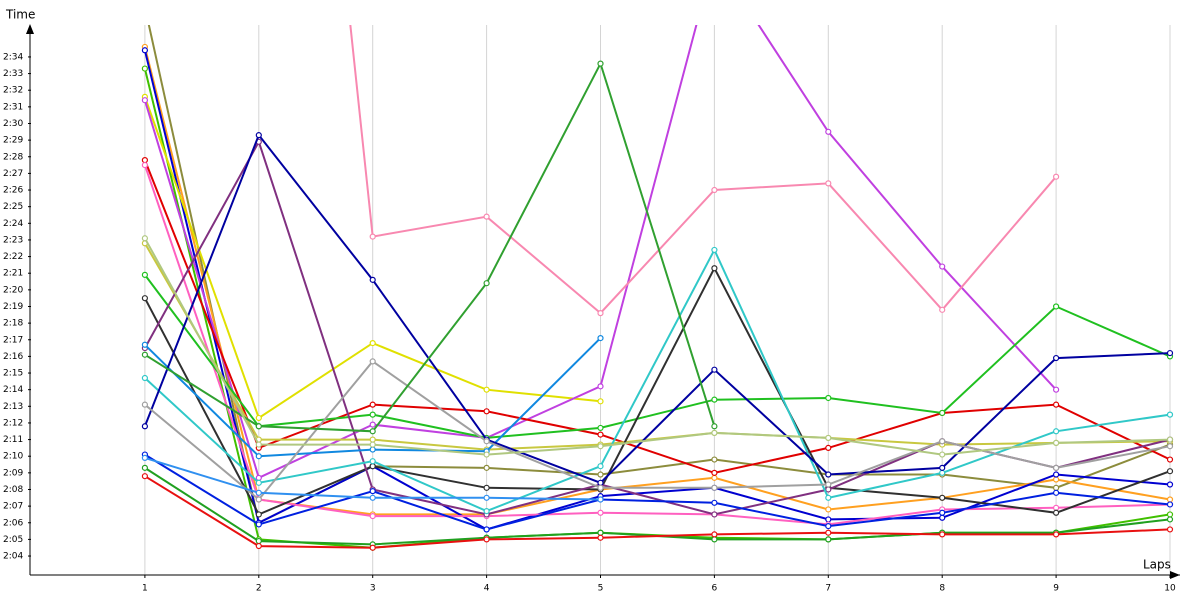  What do you see at coordinates (13, 557) in the screenshot?
I see `y-tick-label: 2:04` at bounding box center [13, 557].